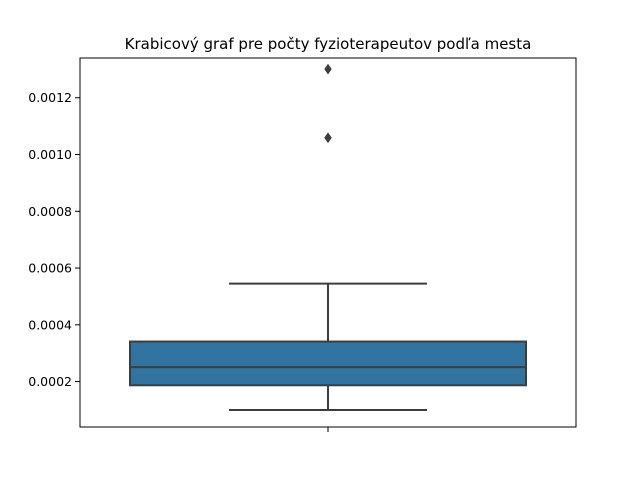  What do you see at coordinates (50, 324) in the screenshot?
I see `y-tick-label: 0.0004` at bounding box center [50, 324].